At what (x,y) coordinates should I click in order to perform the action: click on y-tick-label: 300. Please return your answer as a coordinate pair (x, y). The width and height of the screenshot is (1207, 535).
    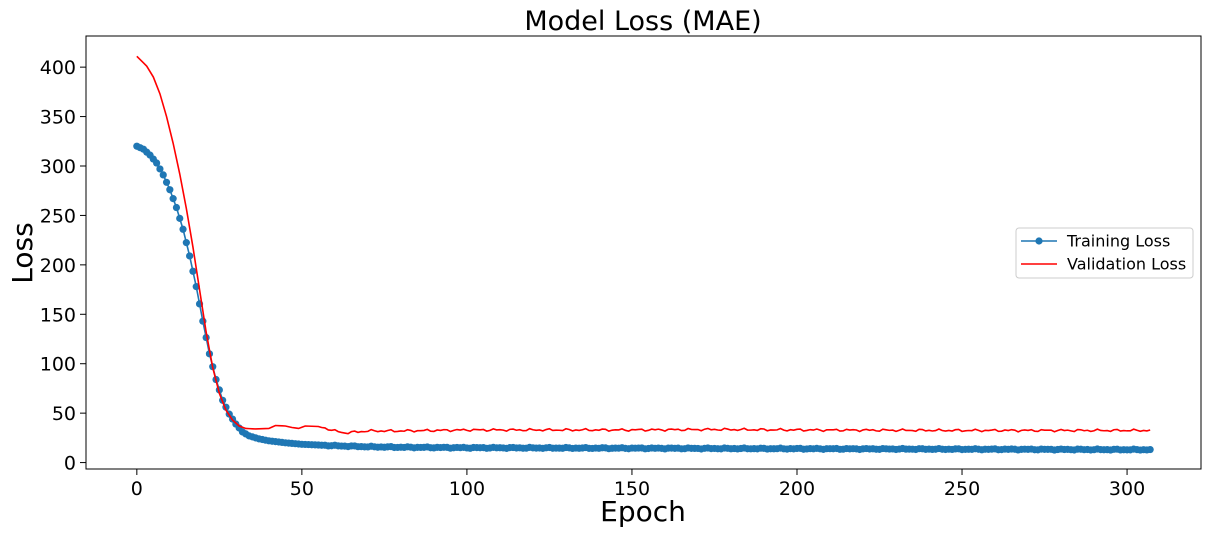
    Looking at the image, I should click on (58, 167).